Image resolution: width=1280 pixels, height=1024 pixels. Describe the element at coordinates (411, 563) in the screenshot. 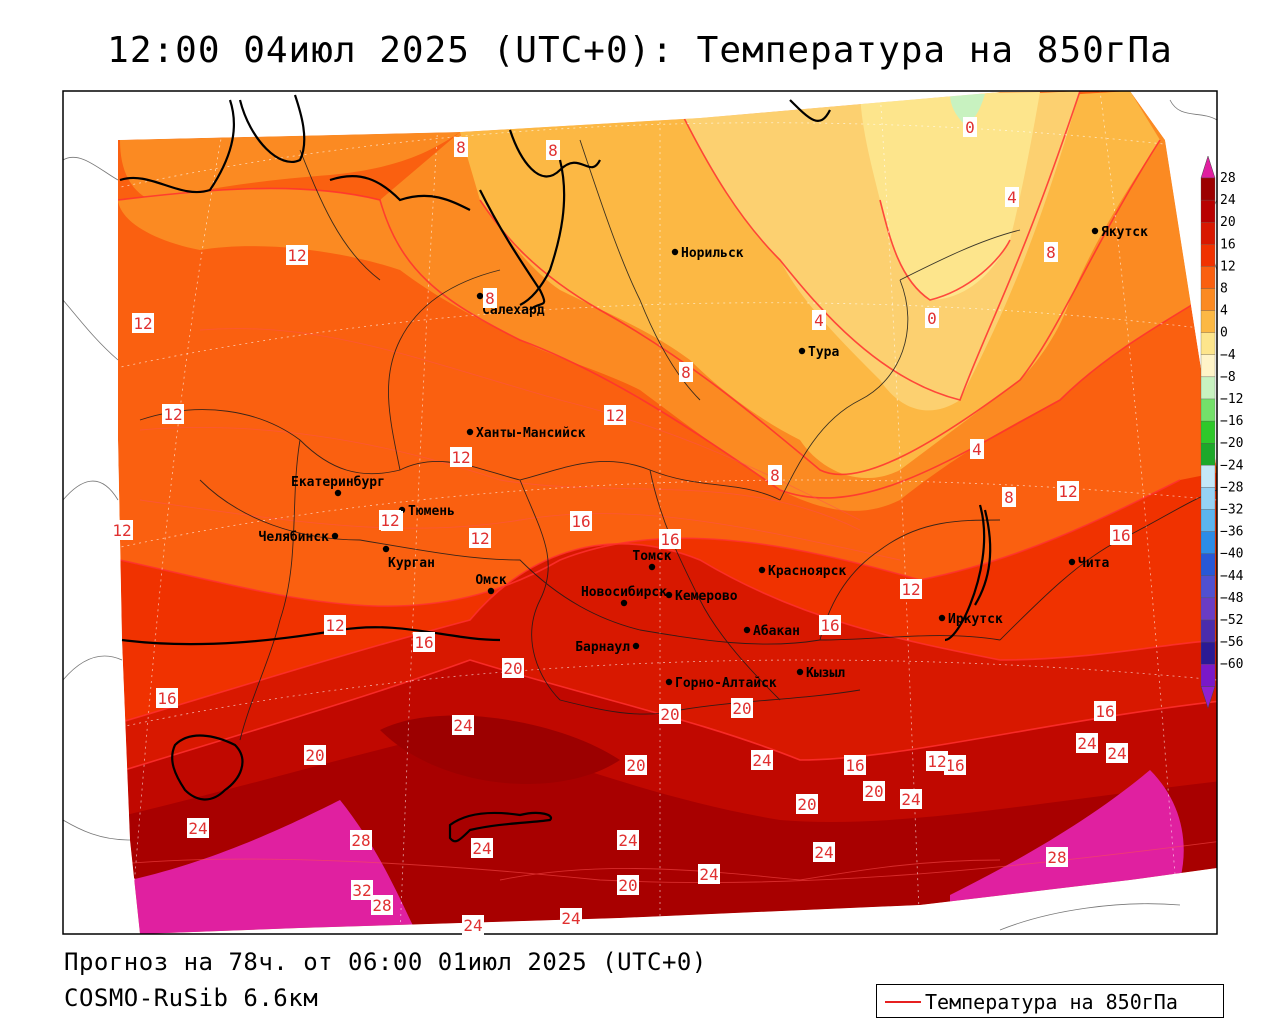

I see `city-label: Курган` at that location.